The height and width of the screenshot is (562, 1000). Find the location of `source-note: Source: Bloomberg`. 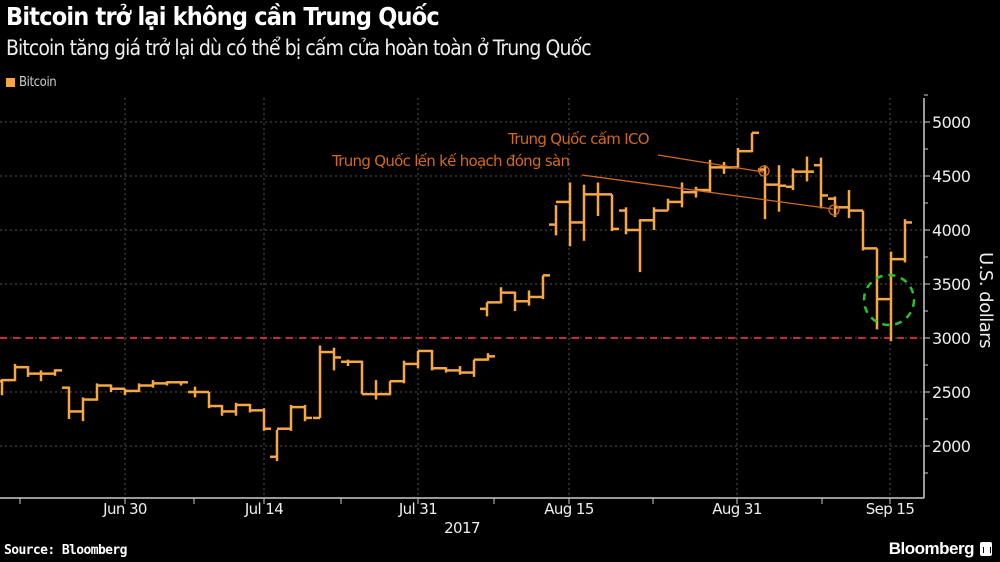

source-note: Source: Bloomberg is located at coordinates (65, 550).